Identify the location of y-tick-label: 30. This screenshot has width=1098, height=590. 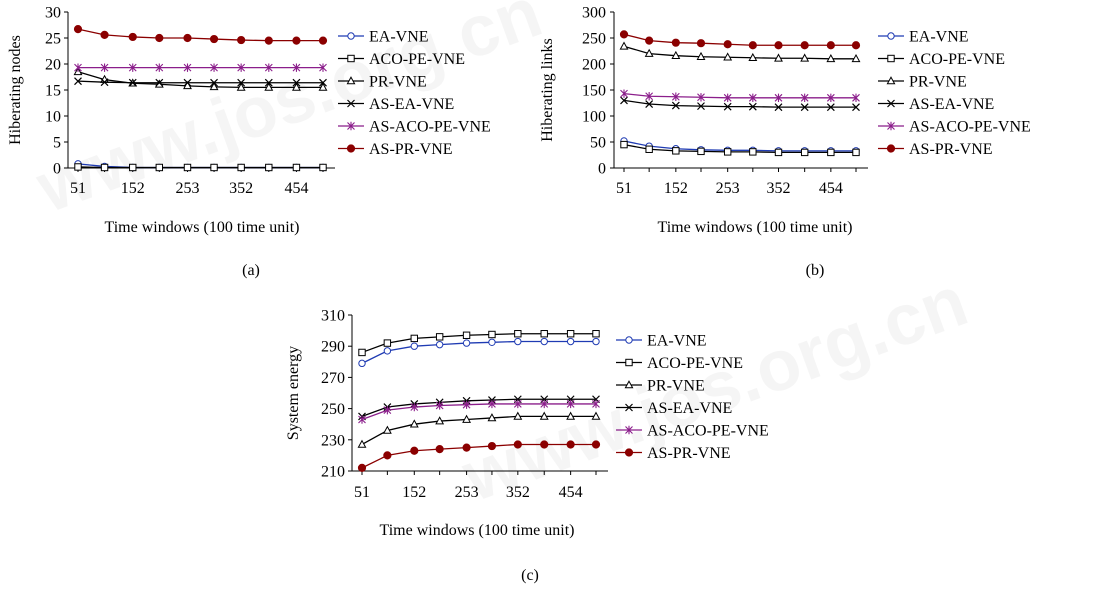
(53, 13).